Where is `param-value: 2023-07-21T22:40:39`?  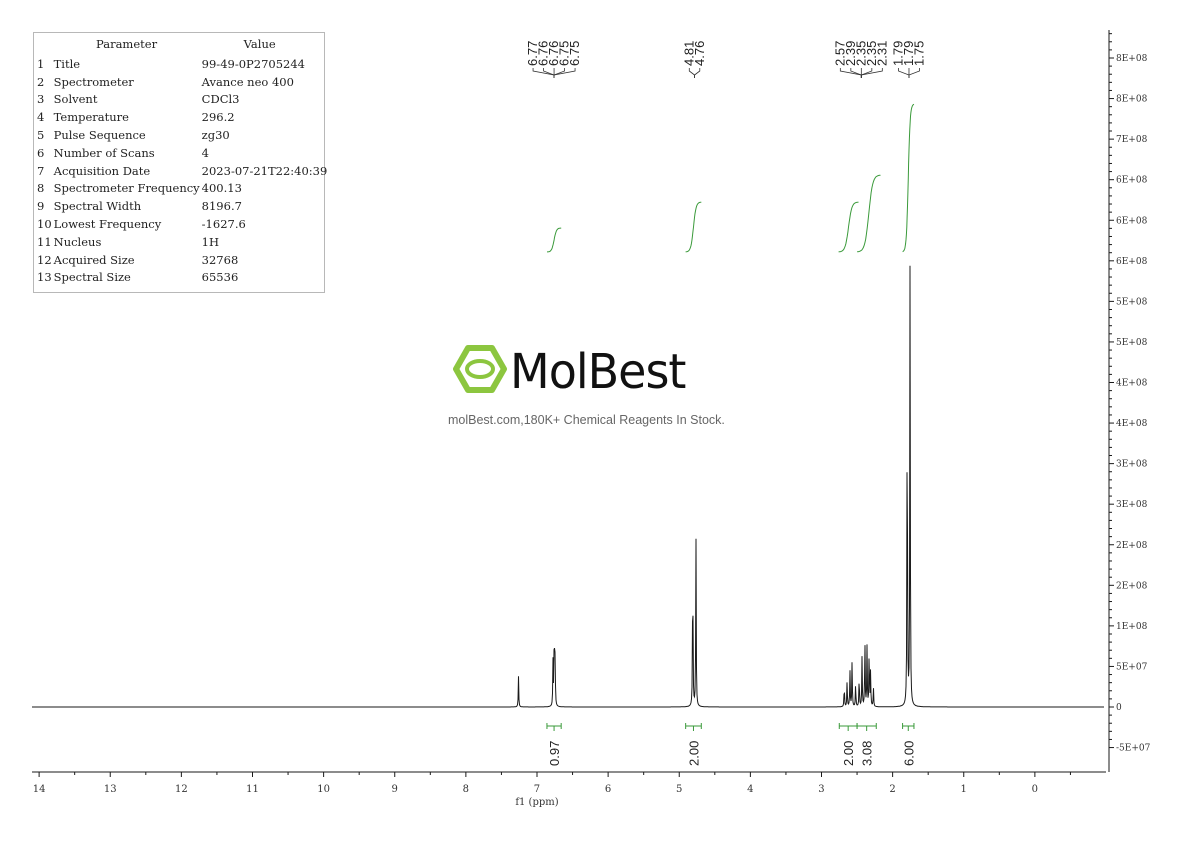
param-value: 2023-07-21T22:40:39 is located at coordinates (264, 170).